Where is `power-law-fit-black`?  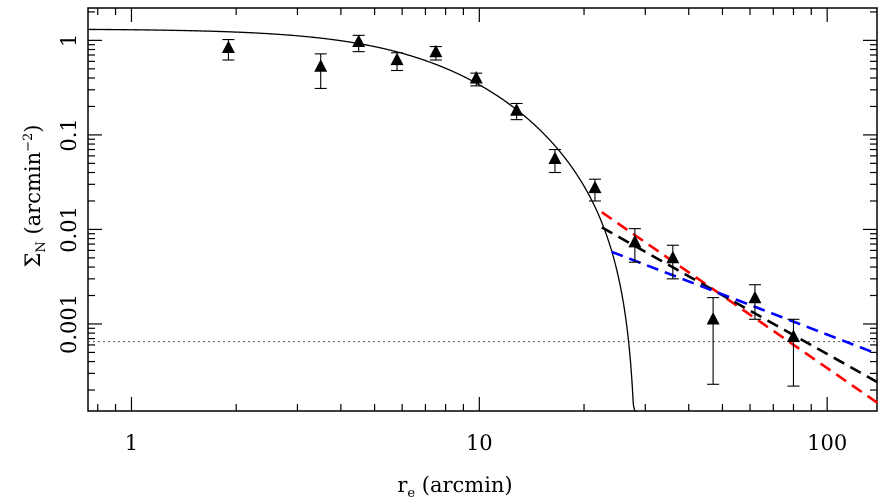
power-law-fit-black is located at coordinates (739, 305).